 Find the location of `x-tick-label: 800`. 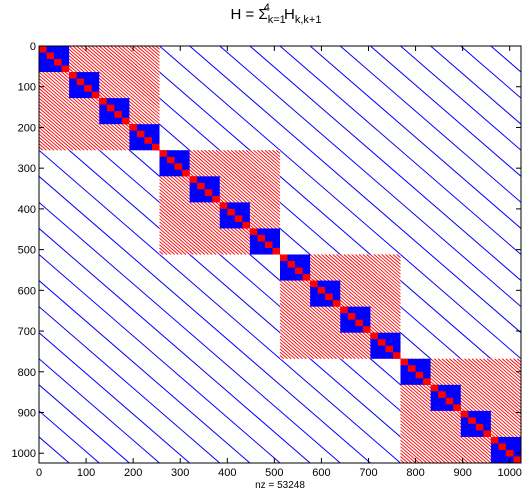

x-tick-label: 800 is located at coordinates (415, 473).